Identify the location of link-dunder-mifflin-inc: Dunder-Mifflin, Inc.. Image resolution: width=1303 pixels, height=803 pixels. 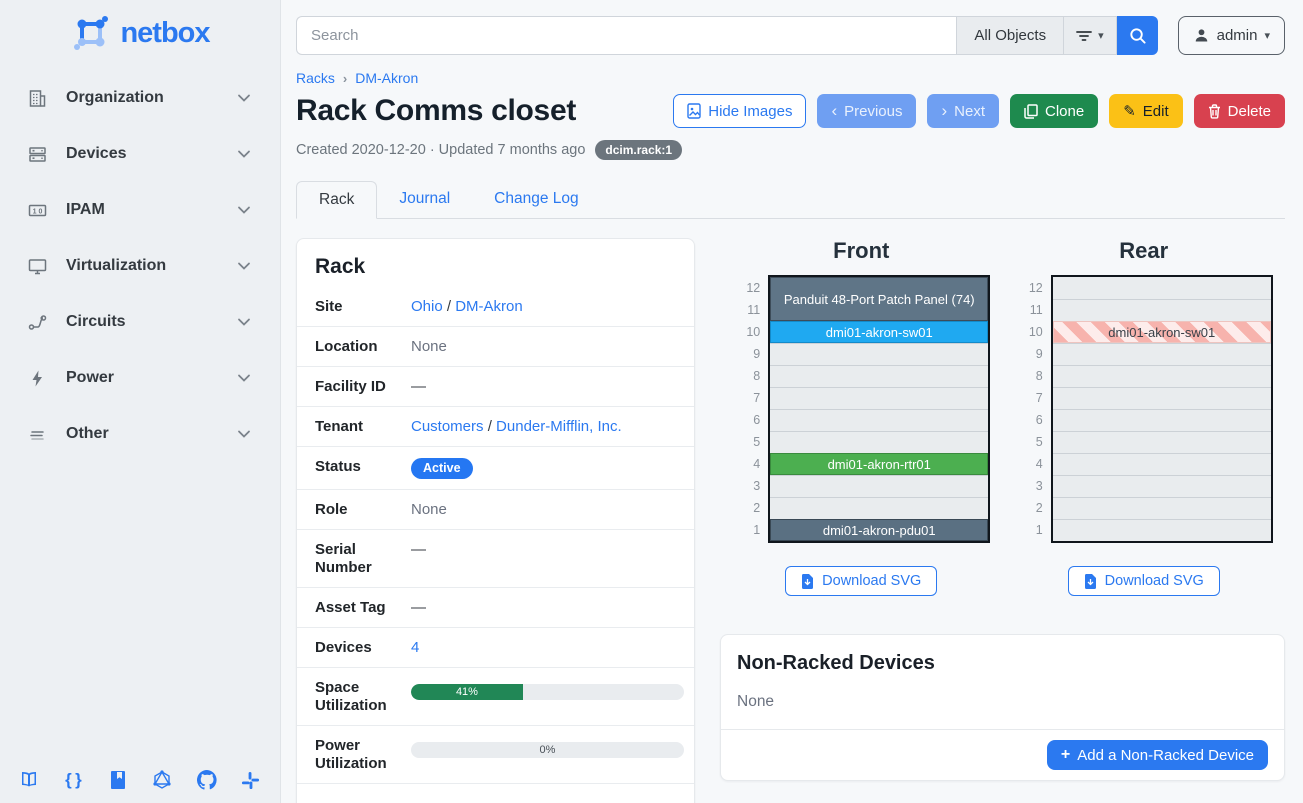
(559, 426).